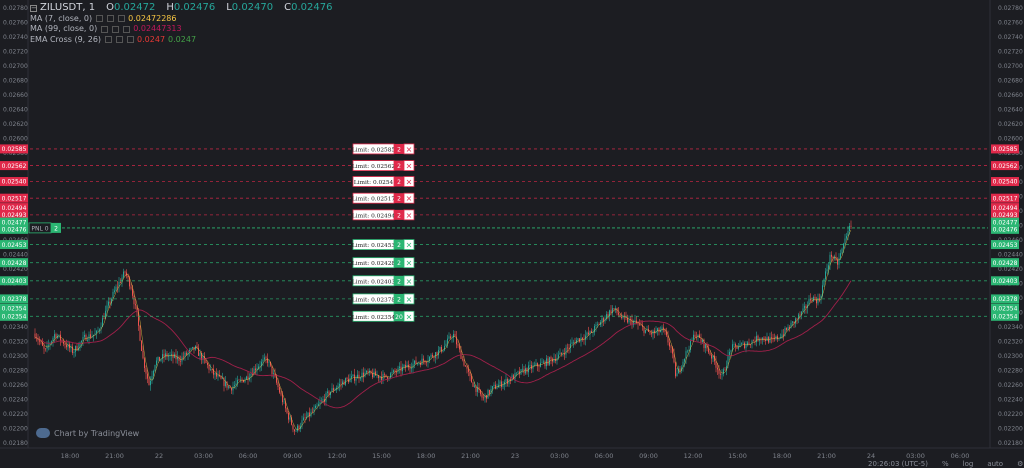 The image size is (1024, 468). I want to click on order-qty-box, so click(399, 262).